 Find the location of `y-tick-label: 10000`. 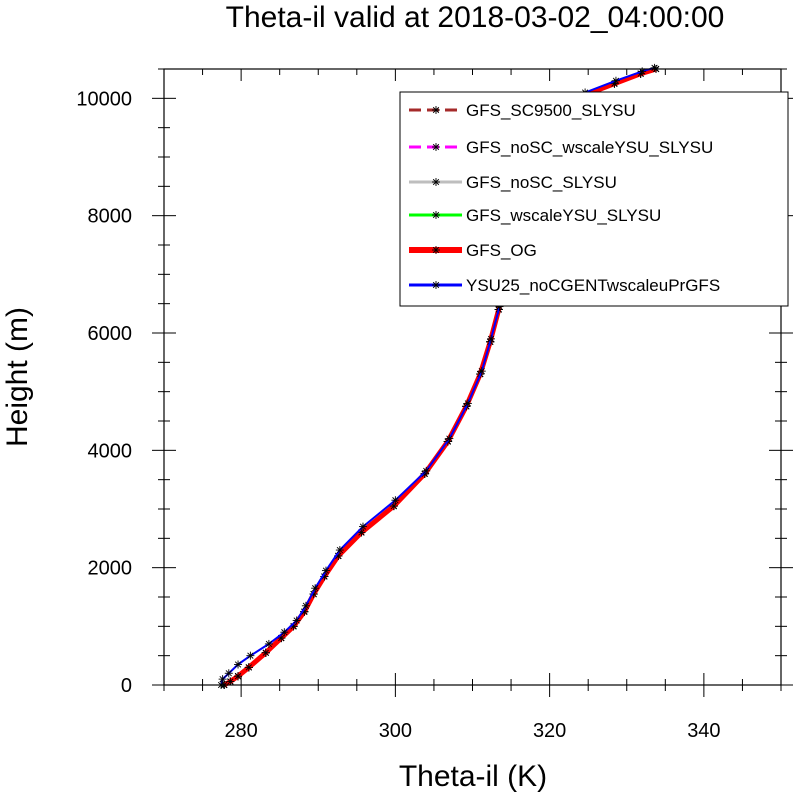

y-tick-label: 10000 is located at coordinates (104, 99).